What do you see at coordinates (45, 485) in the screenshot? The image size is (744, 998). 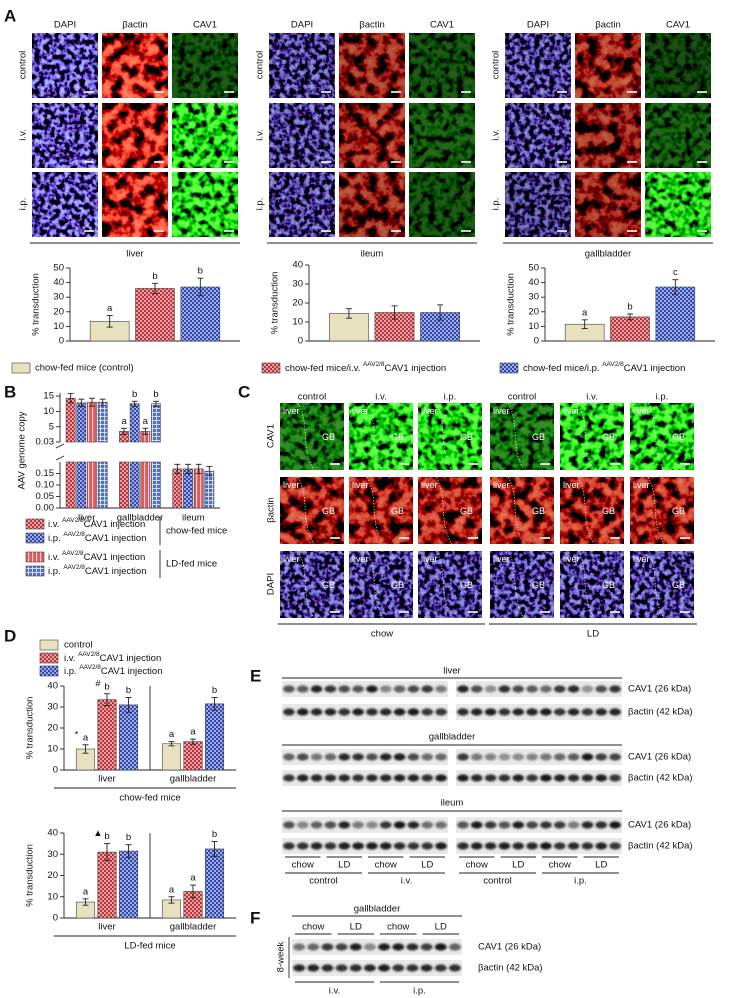 I see `y-tick-label: 0.10` at bounding box center [45, 485].